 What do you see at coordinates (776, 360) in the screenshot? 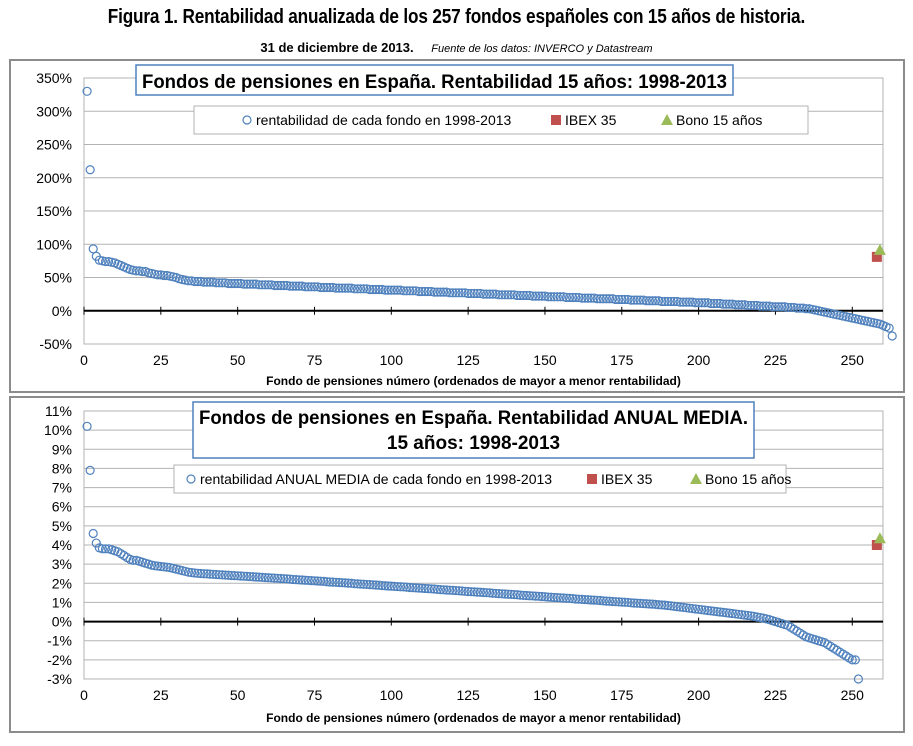
I see `x-tick-label: 225` at bounding box center [776, 360].